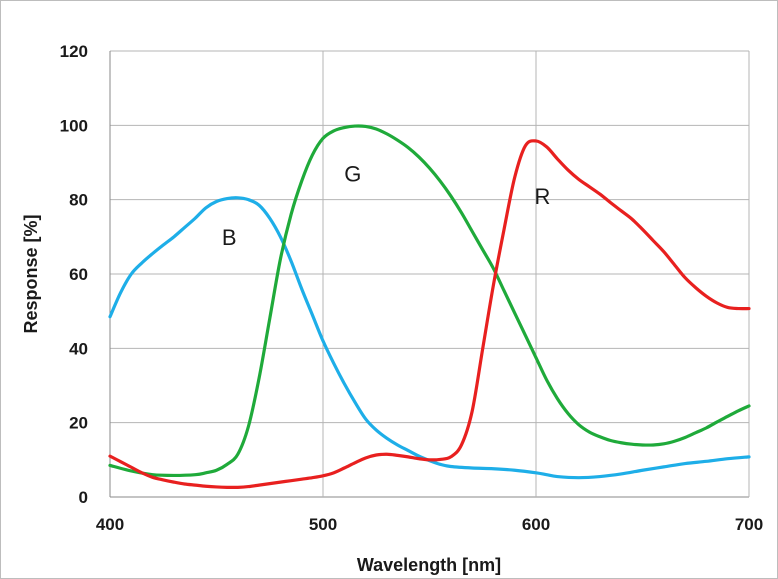  What do you see at coordinates (536, 524) in the screenshot?
I see `x-tick-label: 600` at bounding box center [536, 524].